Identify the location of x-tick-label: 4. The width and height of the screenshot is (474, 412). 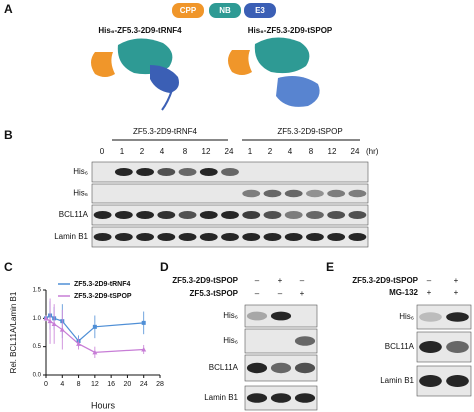
(62, 384).